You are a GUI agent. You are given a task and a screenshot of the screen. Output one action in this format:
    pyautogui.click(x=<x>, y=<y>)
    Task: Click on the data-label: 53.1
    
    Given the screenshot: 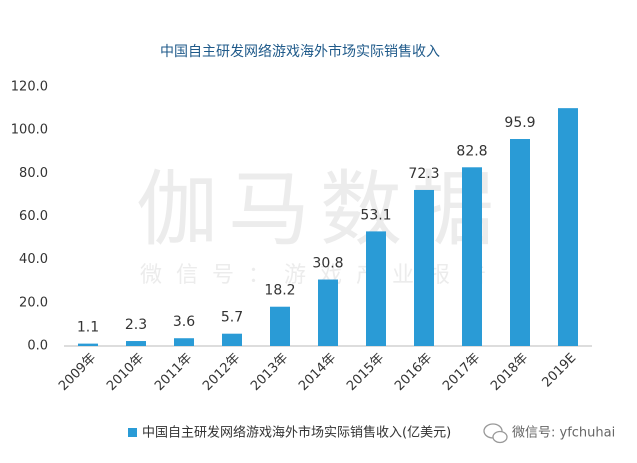 What is the action you would take?
    pyautogui.click(x=375, y=215)
    